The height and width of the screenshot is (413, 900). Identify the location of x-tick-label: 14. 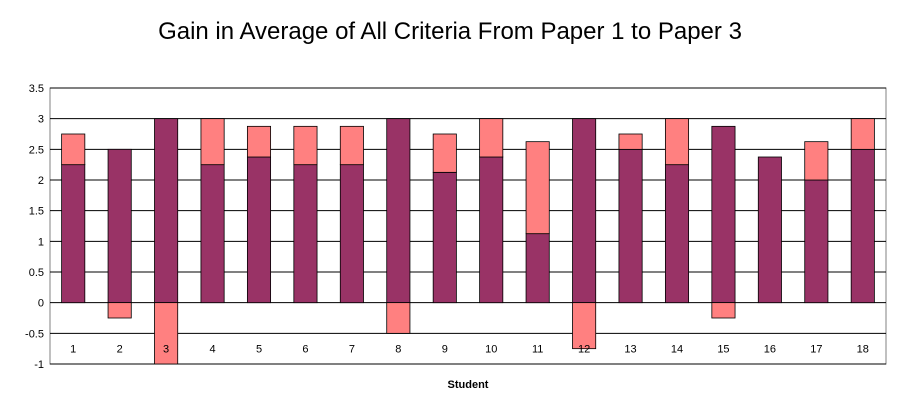
(677, 350).